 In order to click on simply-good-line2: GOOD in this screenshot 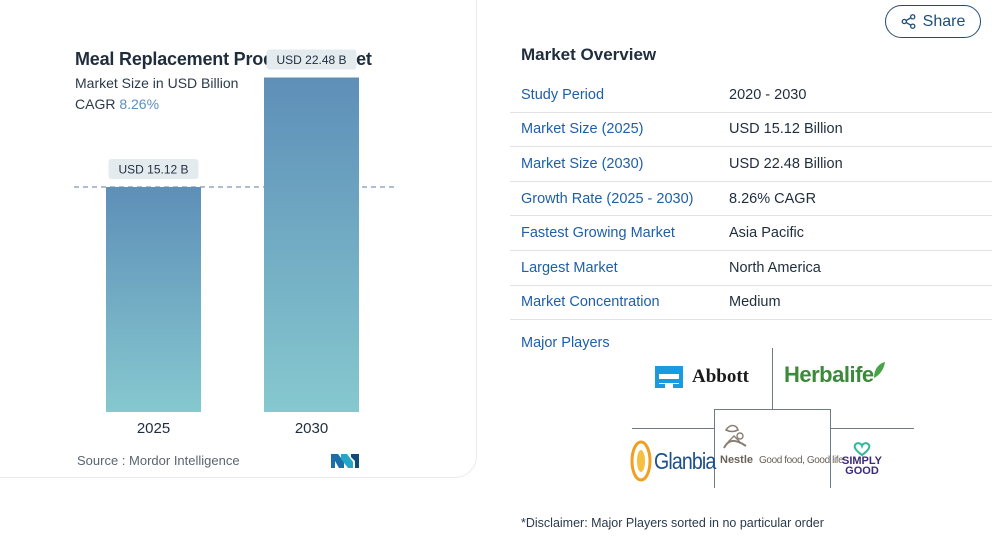, I will do `click(862, 471)`.